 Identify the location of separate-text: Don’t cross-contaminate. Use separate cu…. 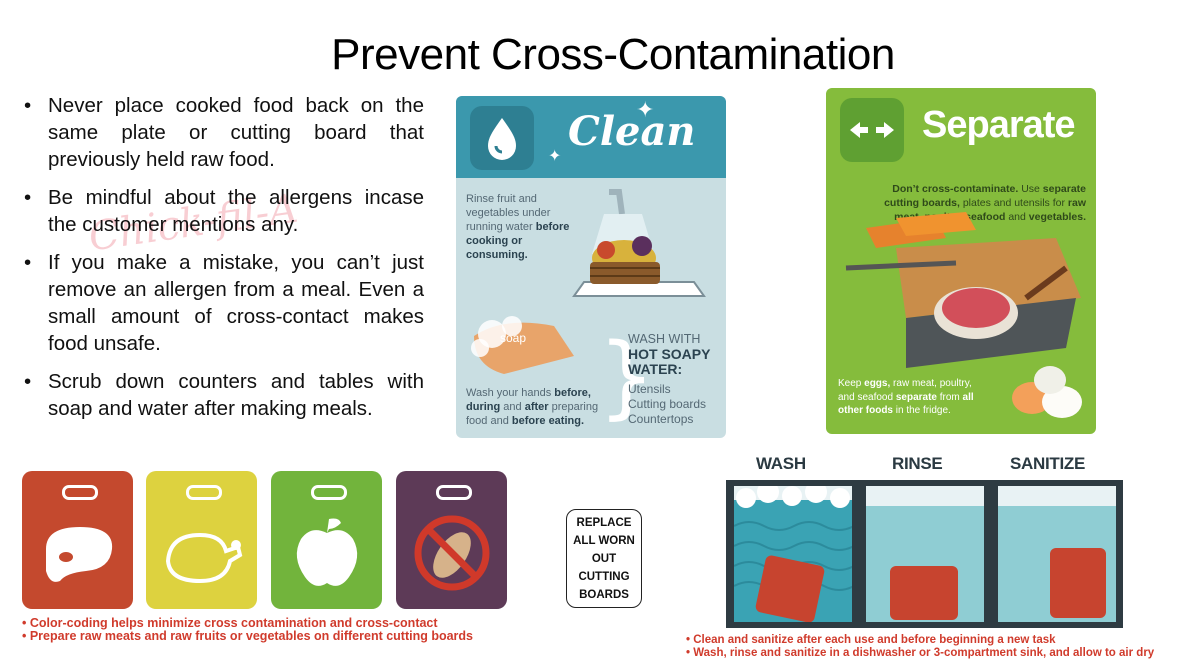
(985, 203).